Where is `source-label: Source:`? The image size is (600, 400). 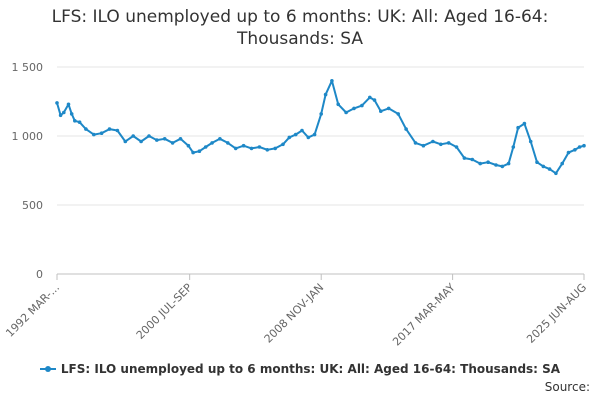
source-label: Source: is located at coordinates (567, 387).